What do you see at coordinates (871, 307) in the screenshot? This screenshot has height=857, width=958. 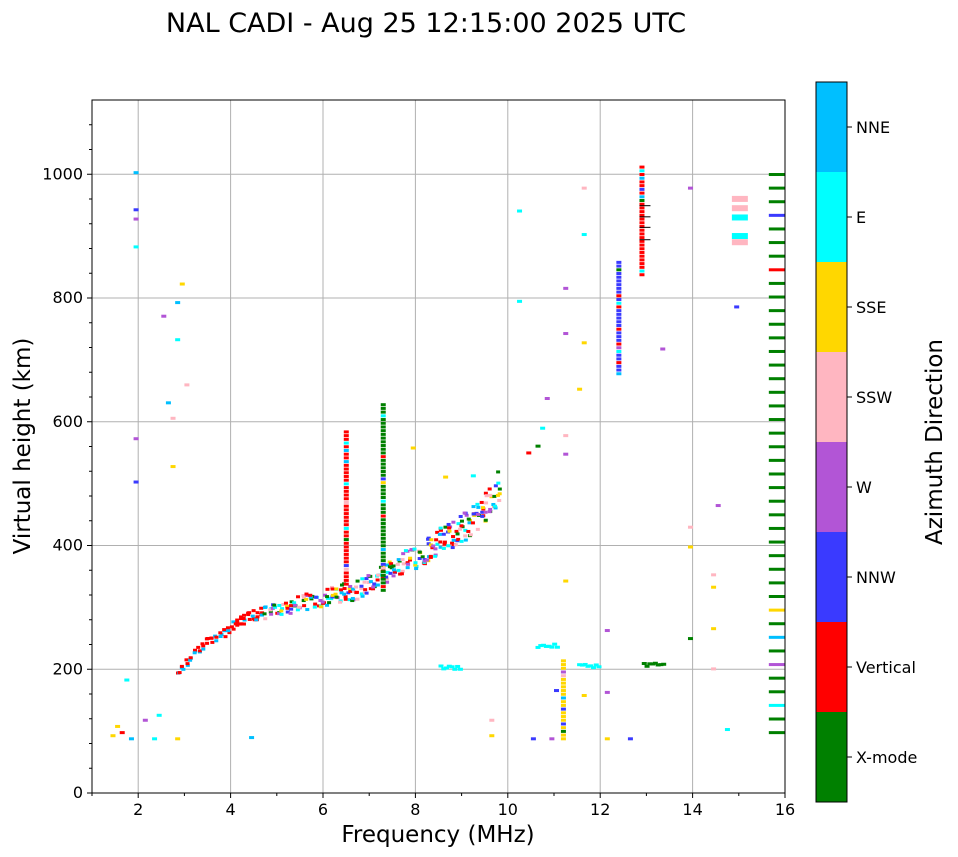 I see `colorbar-label: SSE` at bounding box center [871, 307].